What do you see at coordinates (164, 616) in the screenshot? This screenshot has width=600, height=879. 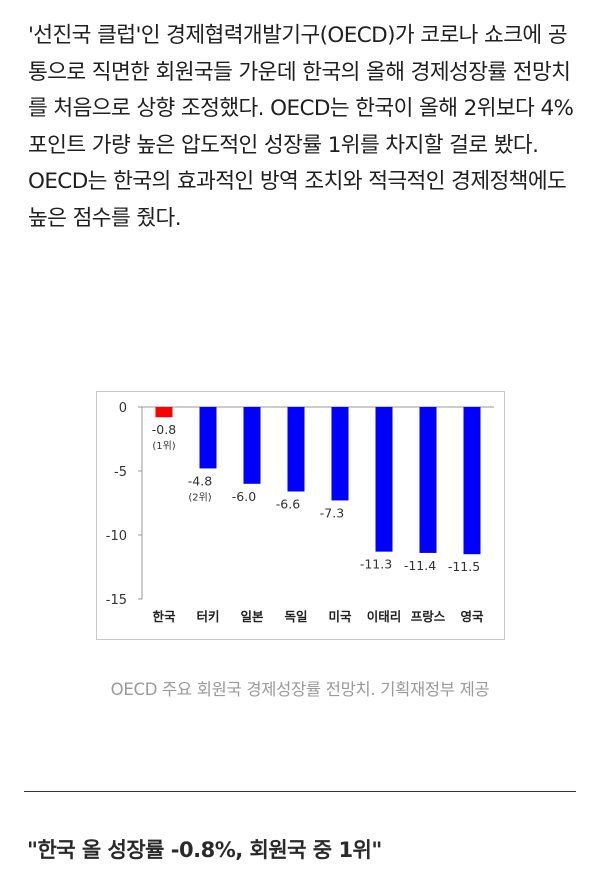 I see `category-label: 한국` at bounding box center [164, 616].